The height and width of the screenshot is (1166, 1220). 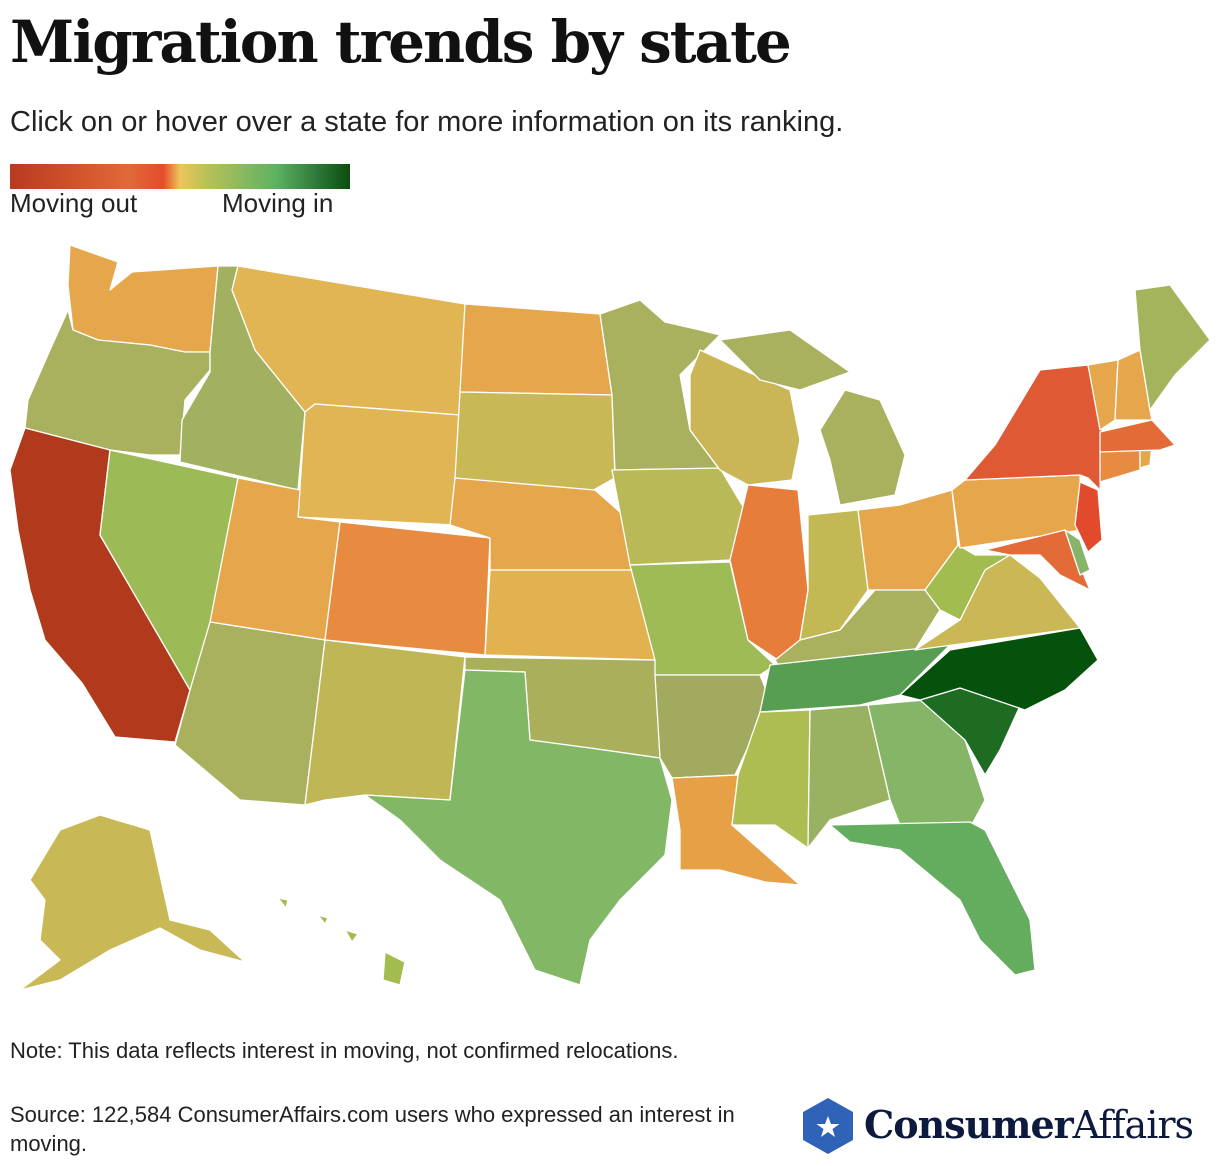 I want to click on state-CO, so click(x=407, y=588).